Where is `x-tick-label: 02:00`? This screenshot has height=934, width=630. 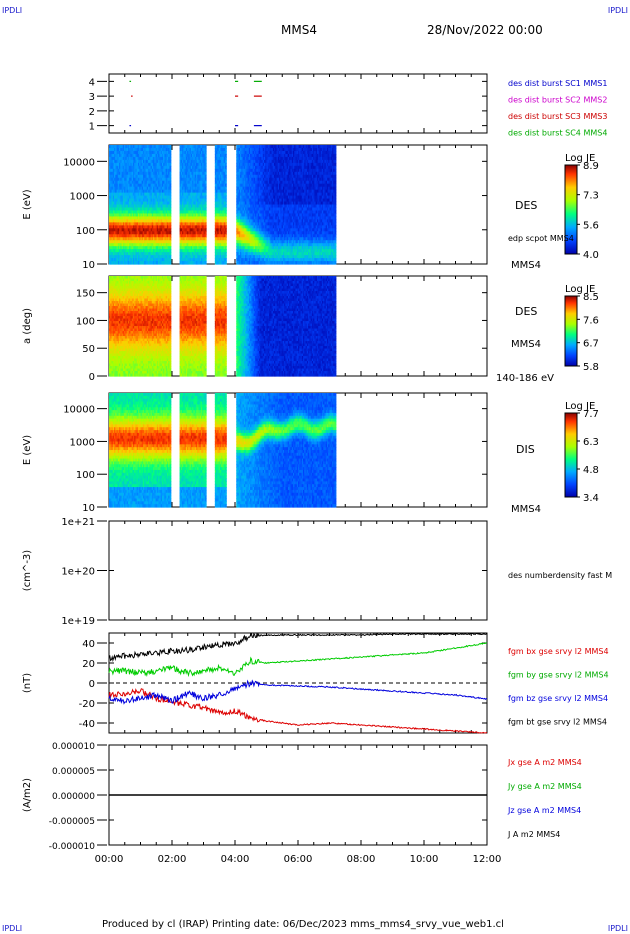
x-tick-label: 02:00 is located at coordinates (172, 859).